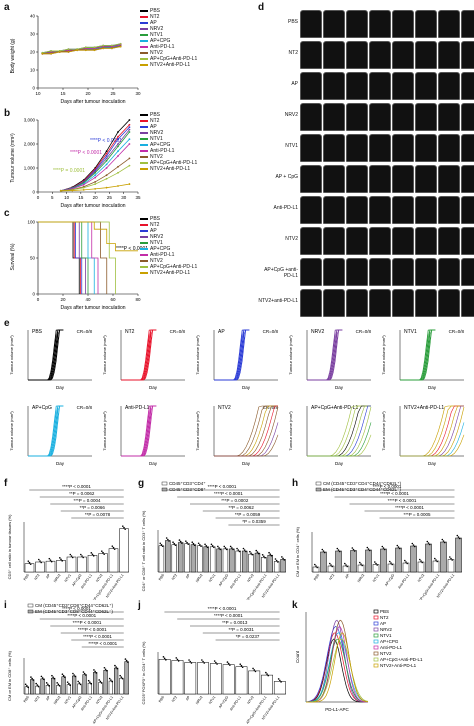  I want to click on y-tick-label: 100, so click(31, 222).